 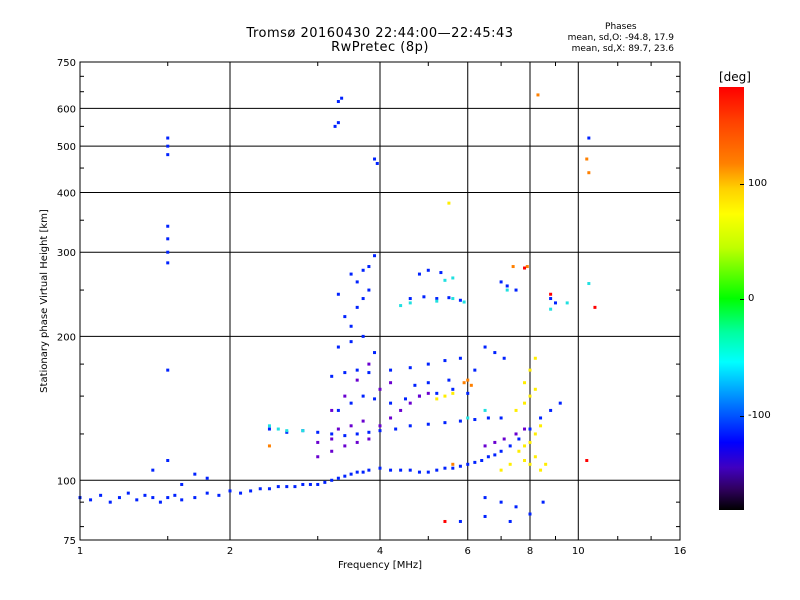 I want to click on x-tick-label: 16, so click(x=680, y=551).